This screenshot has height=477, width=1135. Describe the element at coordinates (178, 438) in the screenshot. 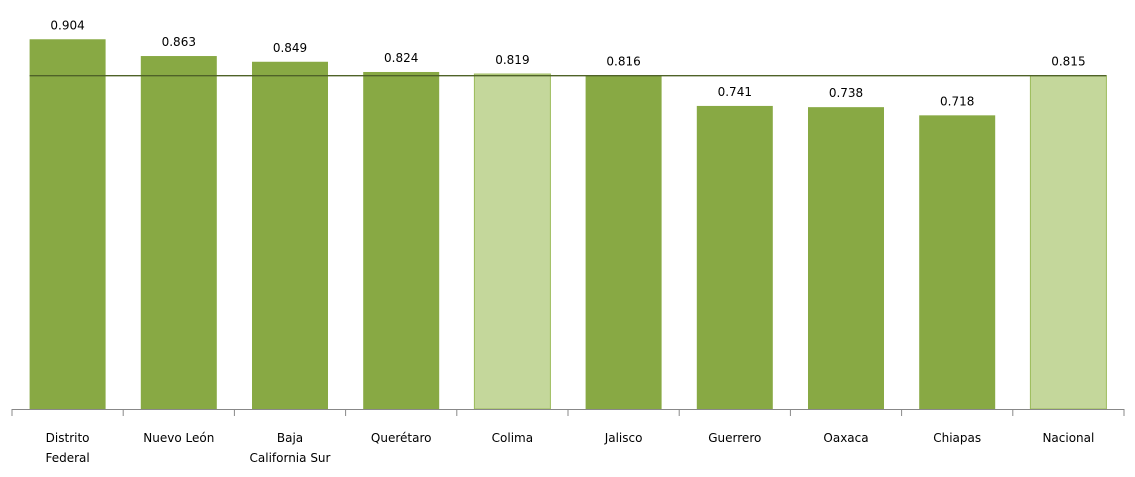

I see `x-tick-label: Nuevo León` at that location.